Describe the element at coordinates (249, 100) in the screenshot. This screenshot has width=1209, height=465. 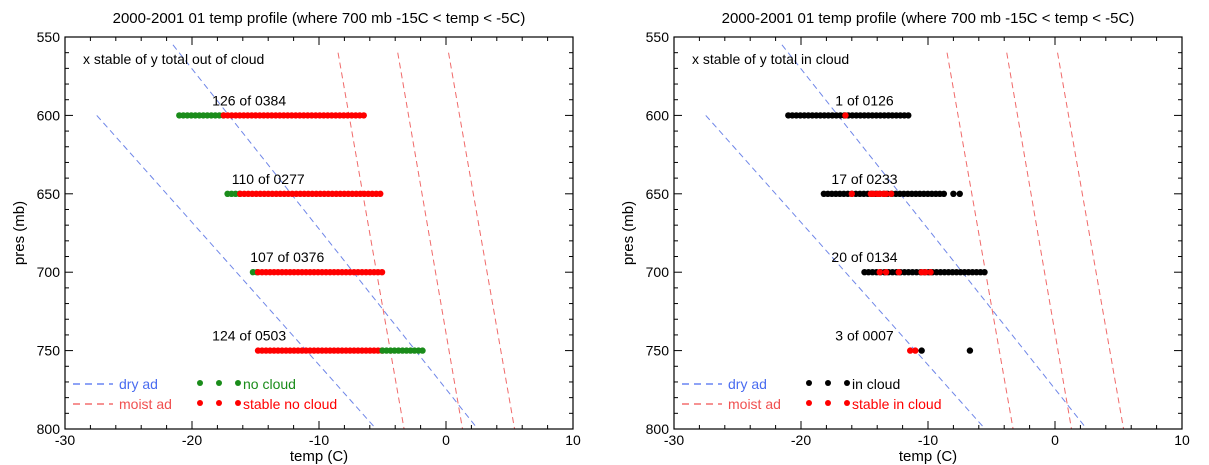
I see `level-label-600: 126 of 0384` at that location.